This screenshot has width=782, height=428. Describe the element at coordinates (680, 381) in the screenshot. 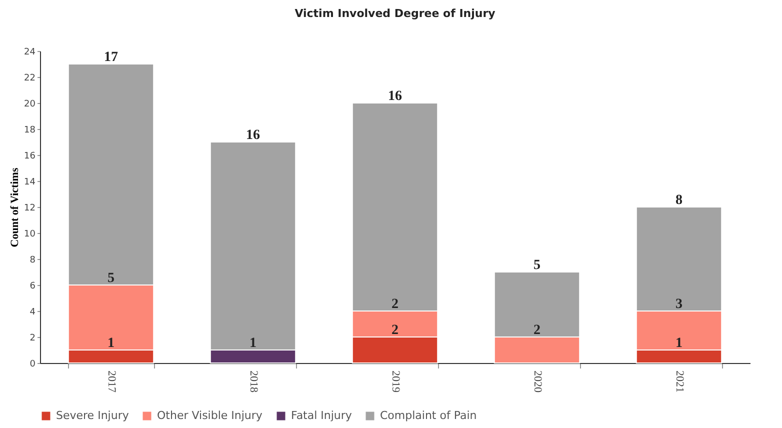

I see `x-tick-label: 2021` at that location.